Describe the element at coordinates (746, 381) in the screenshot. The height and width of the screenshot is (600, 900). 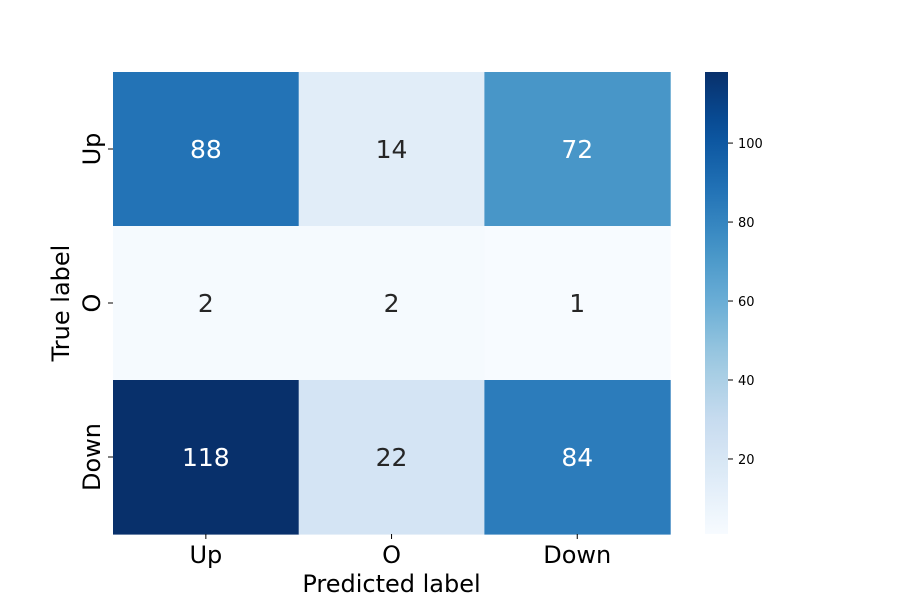
I see `colorbar-tick-label: 40` at that location.